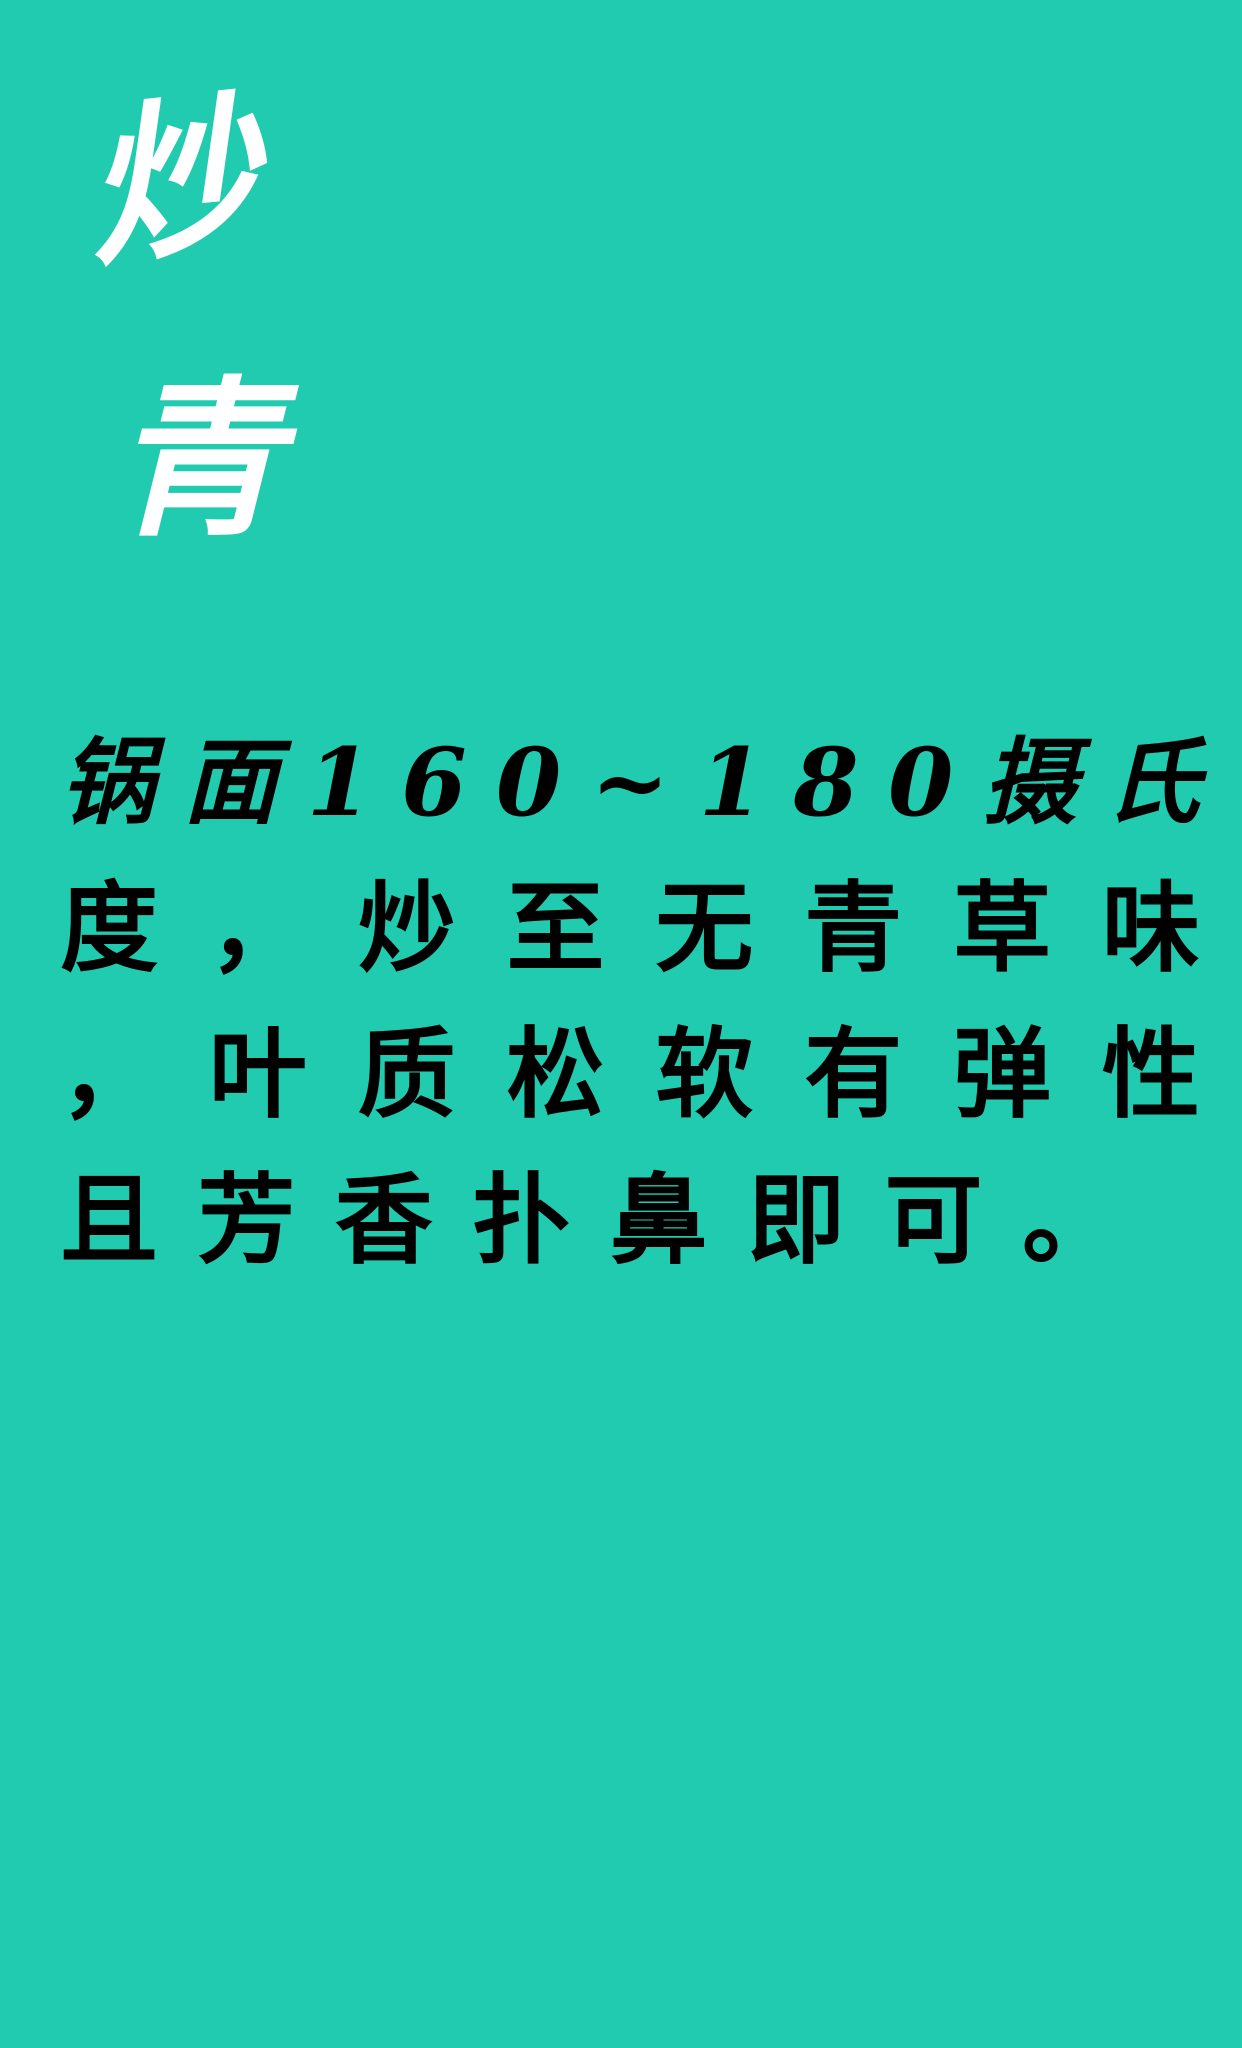 This screenshot has height=2048, width=1242. I want to click on body-char: 质, so click(406, 1074).